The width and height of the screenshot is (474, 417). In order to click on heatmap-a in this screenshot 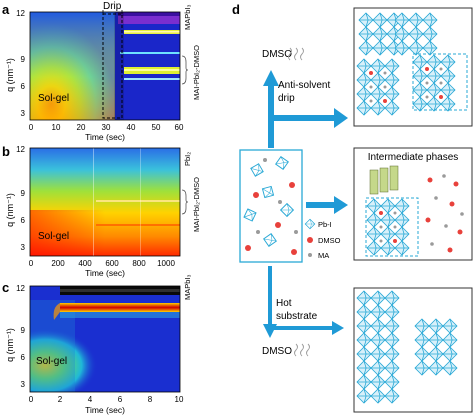, I will do `click(105, 66)`.